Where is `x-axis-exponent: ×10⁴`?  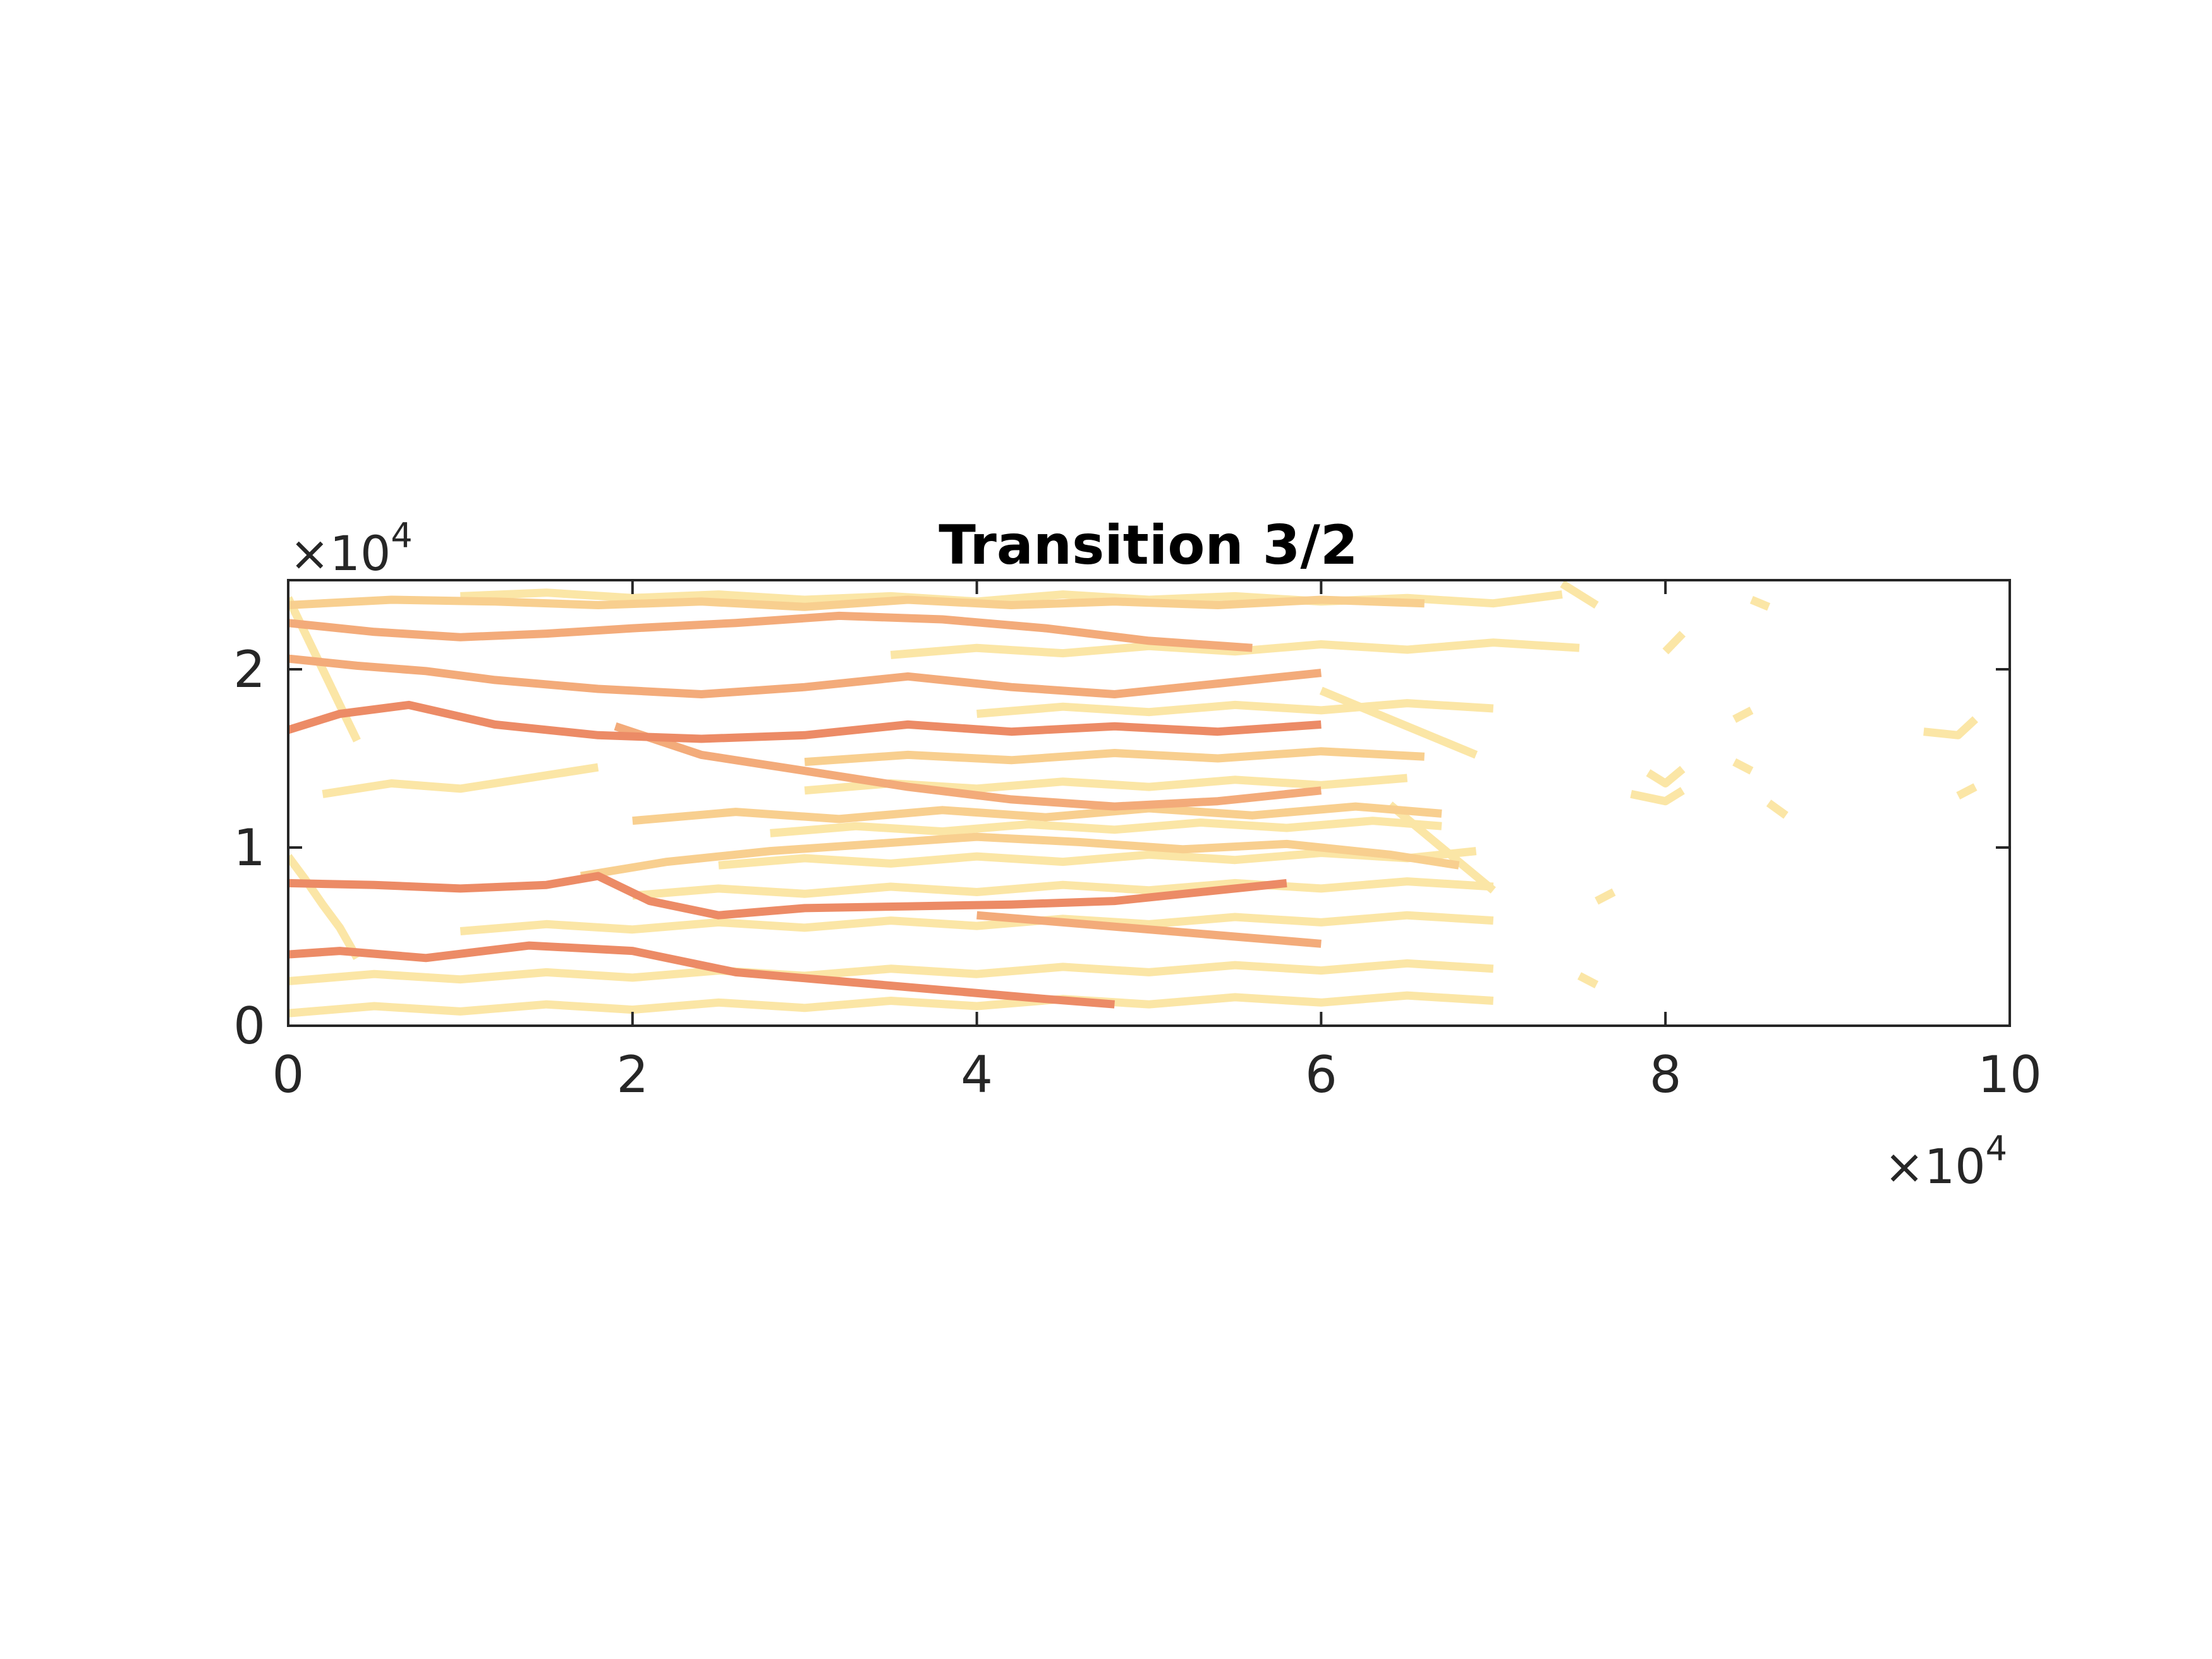 x-axis-exponent: ×10⁴ is located at coordinates (1945, 1161).